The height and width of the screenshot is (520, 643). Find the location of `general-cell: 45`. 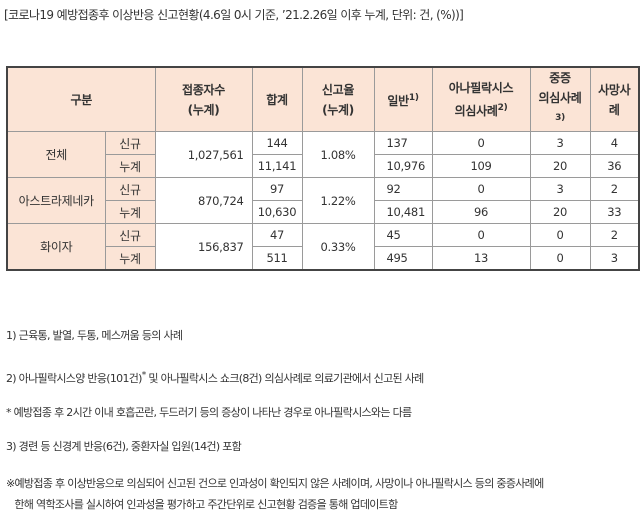

general-cell: 45 is located at coordinates (403, 235).